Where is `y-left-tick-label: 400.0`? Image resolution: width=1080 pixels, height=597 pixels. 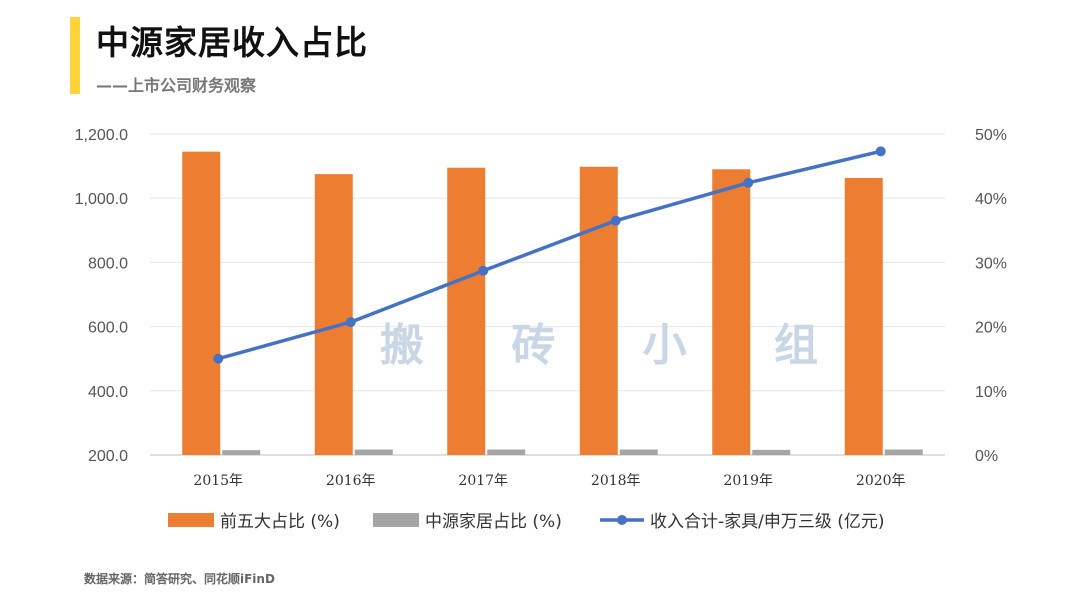
y-left-tick-label: 400.0 is located at coordinates (108, 392).